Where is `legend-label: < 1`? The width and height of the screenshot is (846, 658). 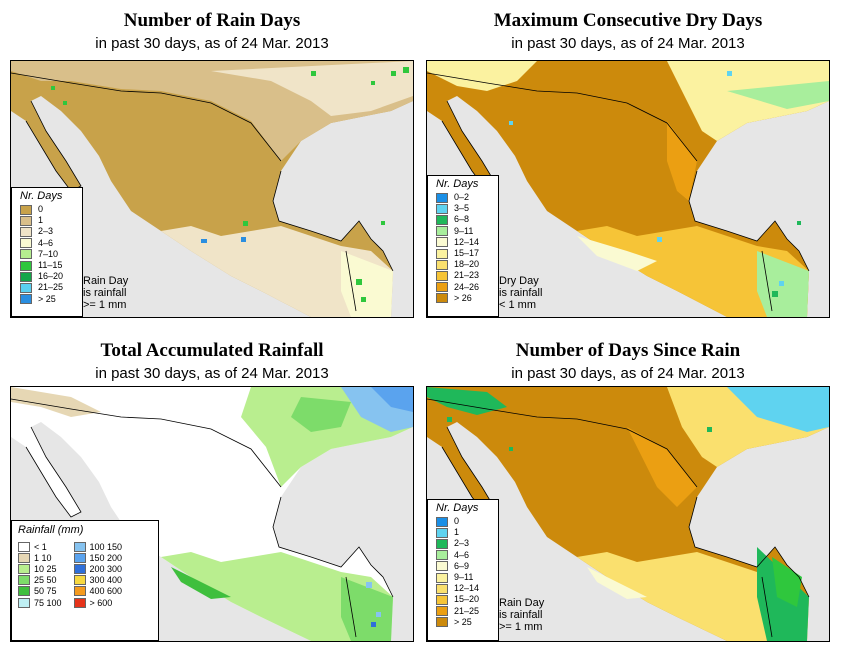 legend-label: < 1 is located at coordinates (40, 546).